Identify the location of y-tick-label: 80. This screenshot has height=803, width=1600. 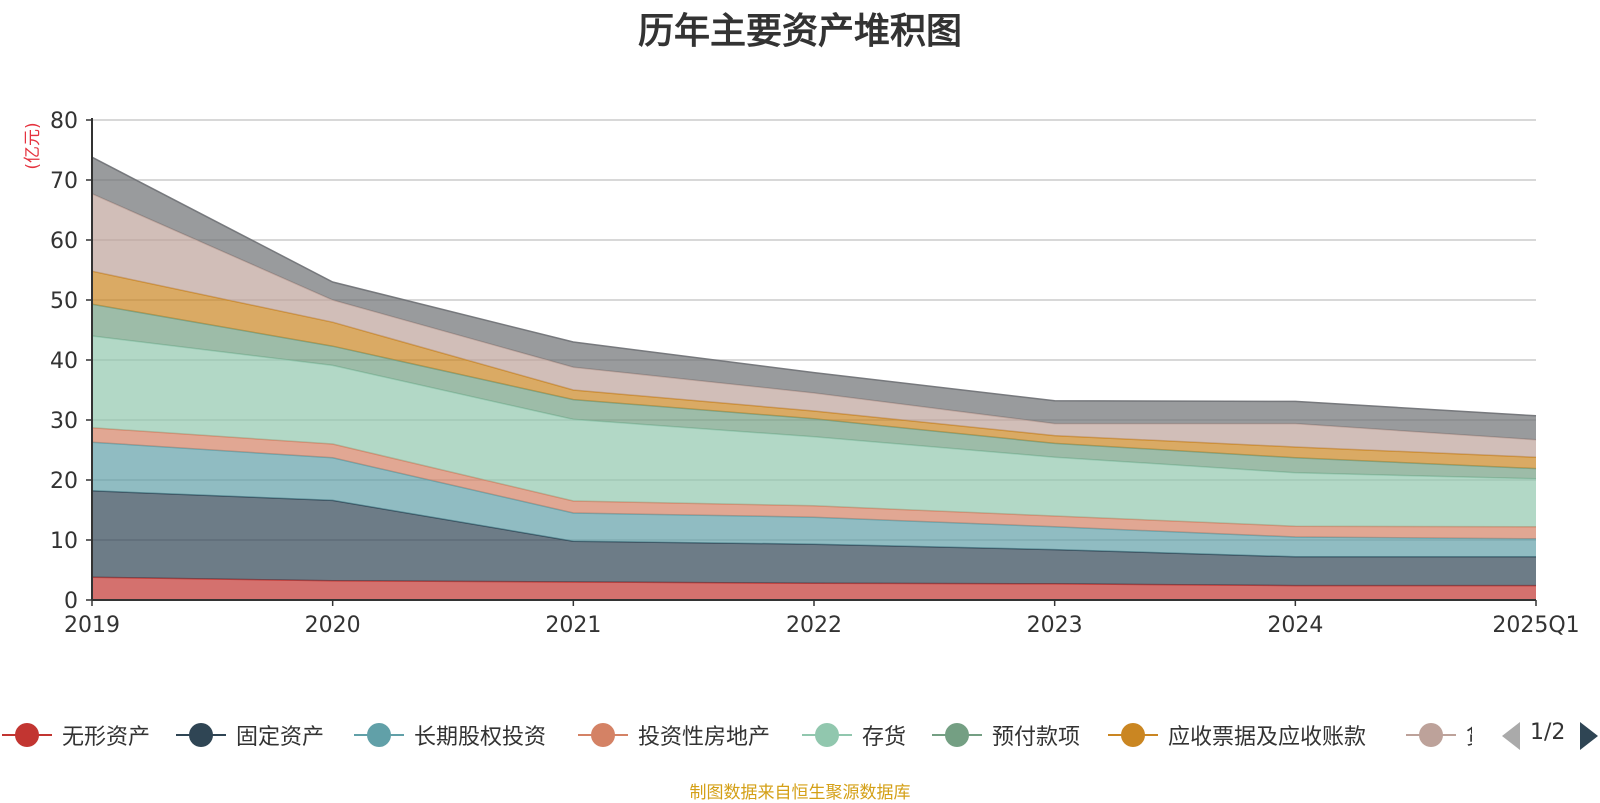
(64, 121).